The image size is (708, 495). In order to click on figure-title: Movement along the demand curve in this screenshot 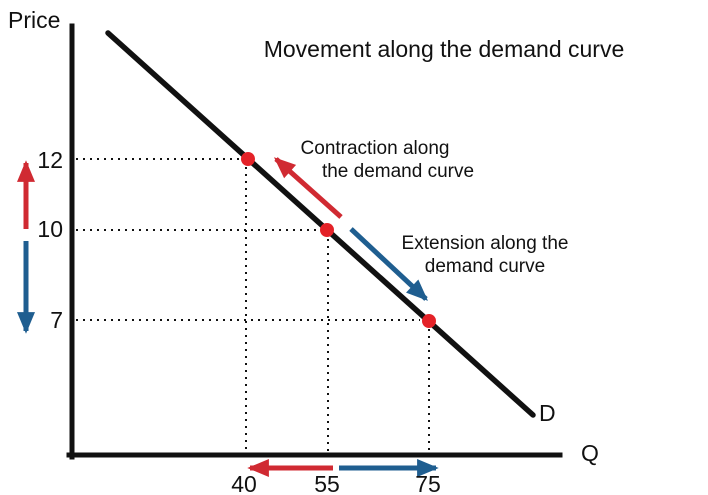, I will do `click(444, 49)`.